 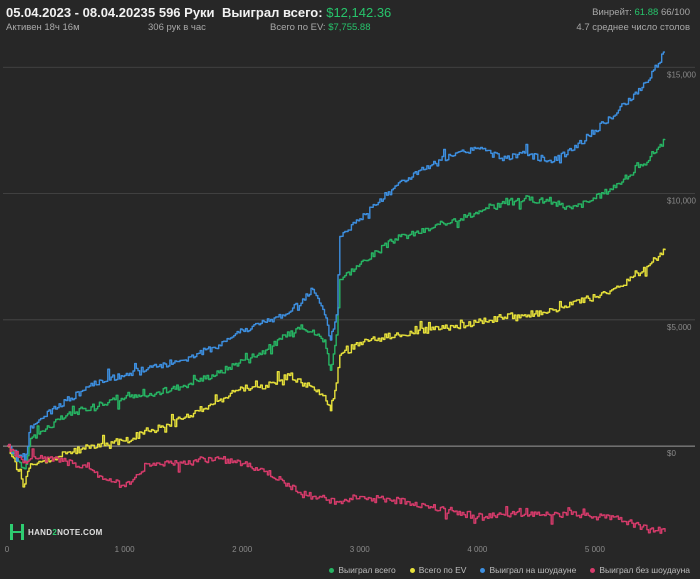 I want to click on x-tick-label: 0, so click(x=7, y=549).